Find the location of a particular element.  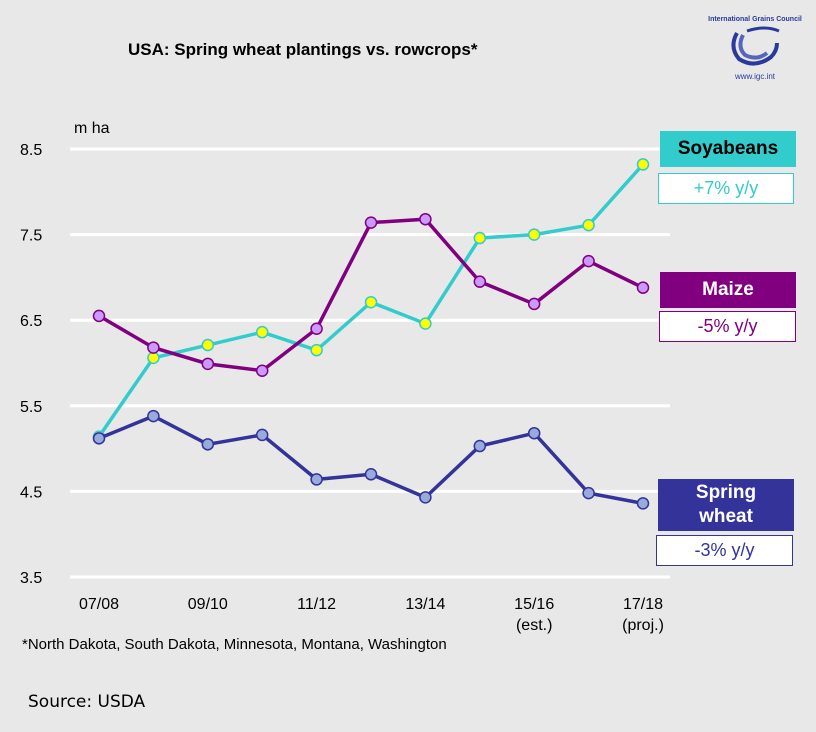

maize-label: Maize is located at coordinates (728, 290).